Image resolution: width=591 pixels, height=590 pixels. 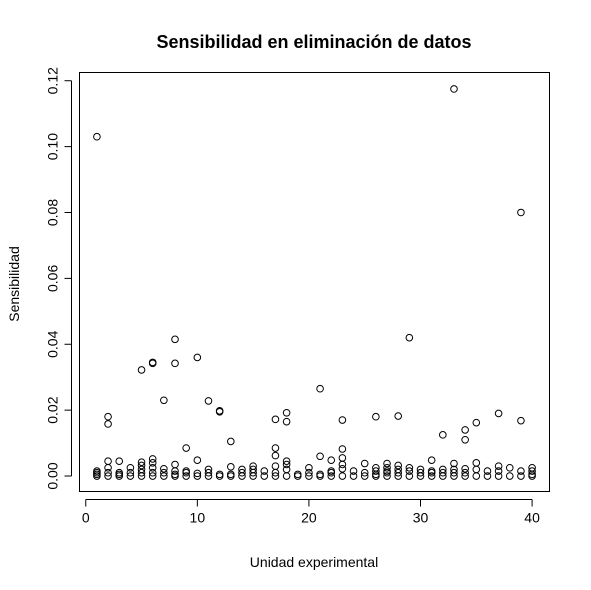 What do you see at coordinates (532, 518) in the screenshot?
I see `x-tick-label: 40` at bounding box center [532, 518].